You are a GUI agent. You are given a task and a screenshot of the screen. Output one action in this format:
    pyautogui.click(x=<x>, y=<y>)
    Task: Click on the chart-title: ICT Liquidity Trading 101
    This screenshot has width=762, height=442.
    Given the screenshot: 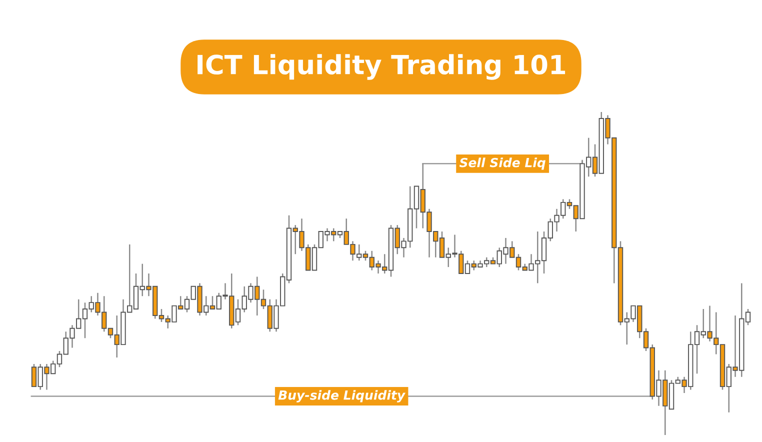 What is the action you would take?
    pyautogui.click(x=382, y=67)
    